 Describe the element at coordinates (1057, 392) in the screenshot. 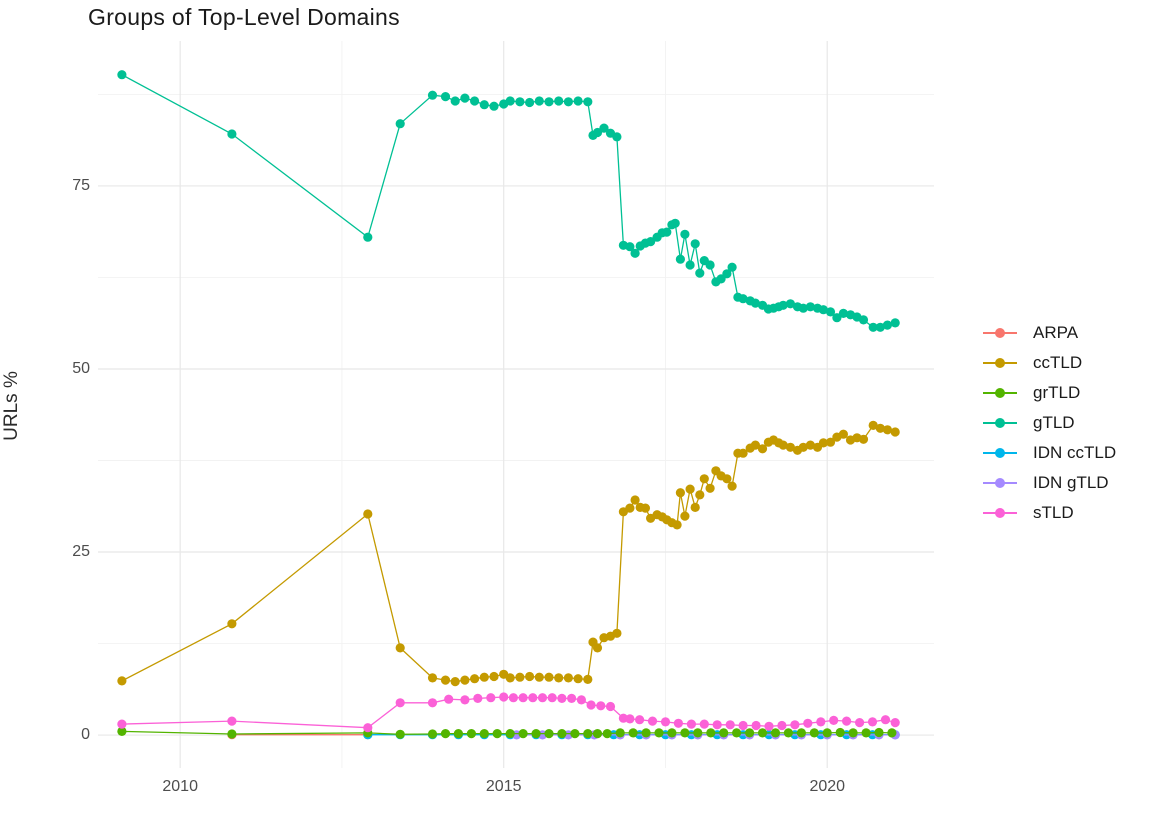

I see `legend-item-label: grTLD` at that location.